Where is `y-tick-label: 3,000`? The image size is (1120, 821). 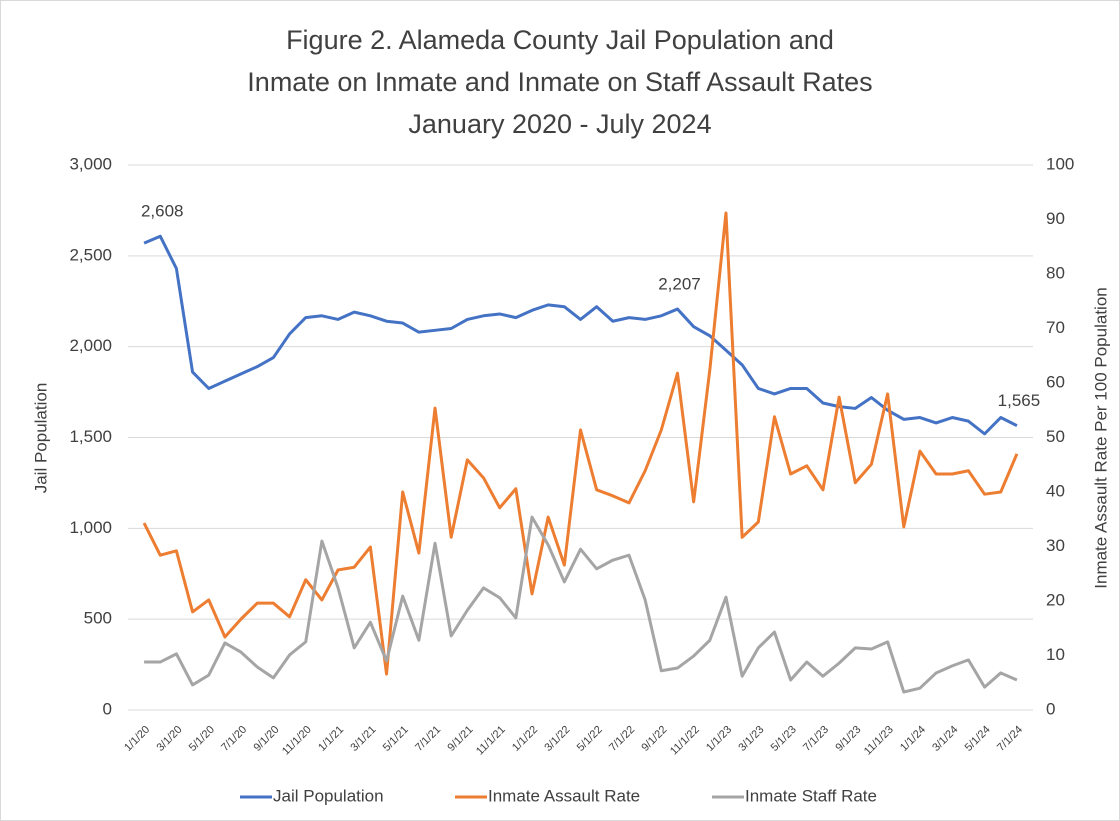
y-tick-label: 3,000 is located at coordinates (90, 163).